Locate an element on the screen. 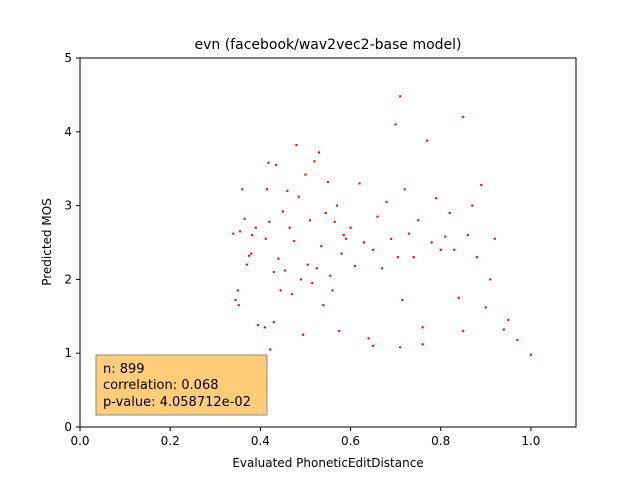 The width and height of the screenshot is (640, 480). stats-box-background is located at coordinates (181, 385).